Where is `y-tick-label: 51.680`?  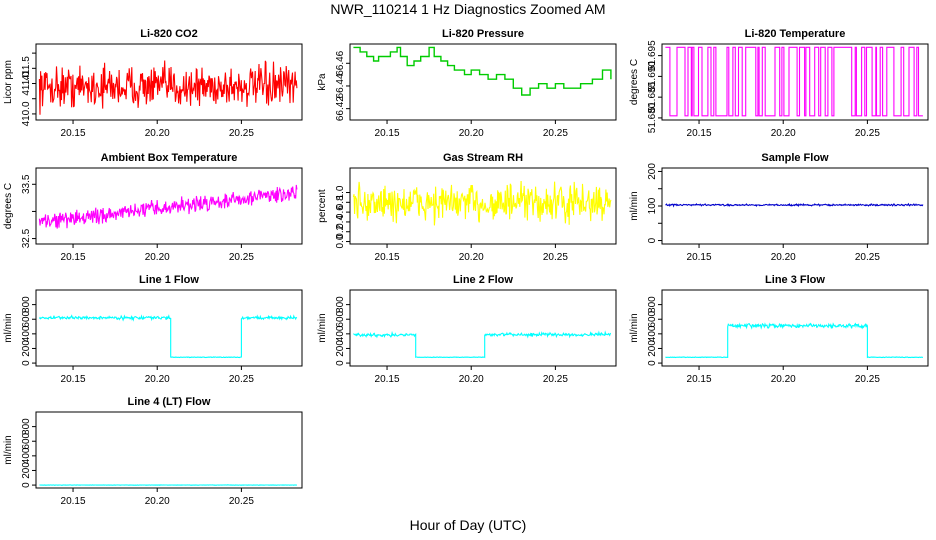
y-tick-label: 51.680 is located at coordinates (652, 117).